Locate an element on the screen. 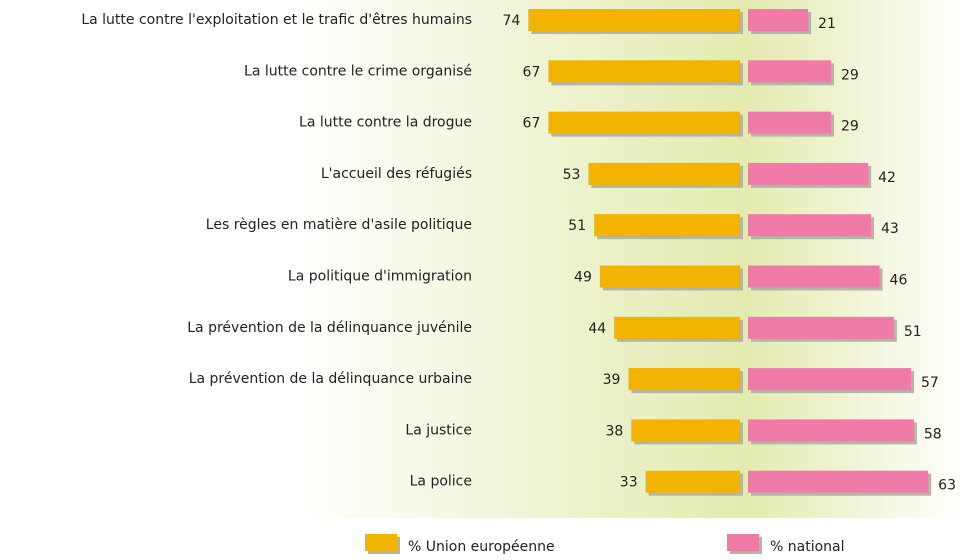 Image resolution: width=968 pixels, height=560 pixels. value-label: 58 is located at coordinates (933, 434).